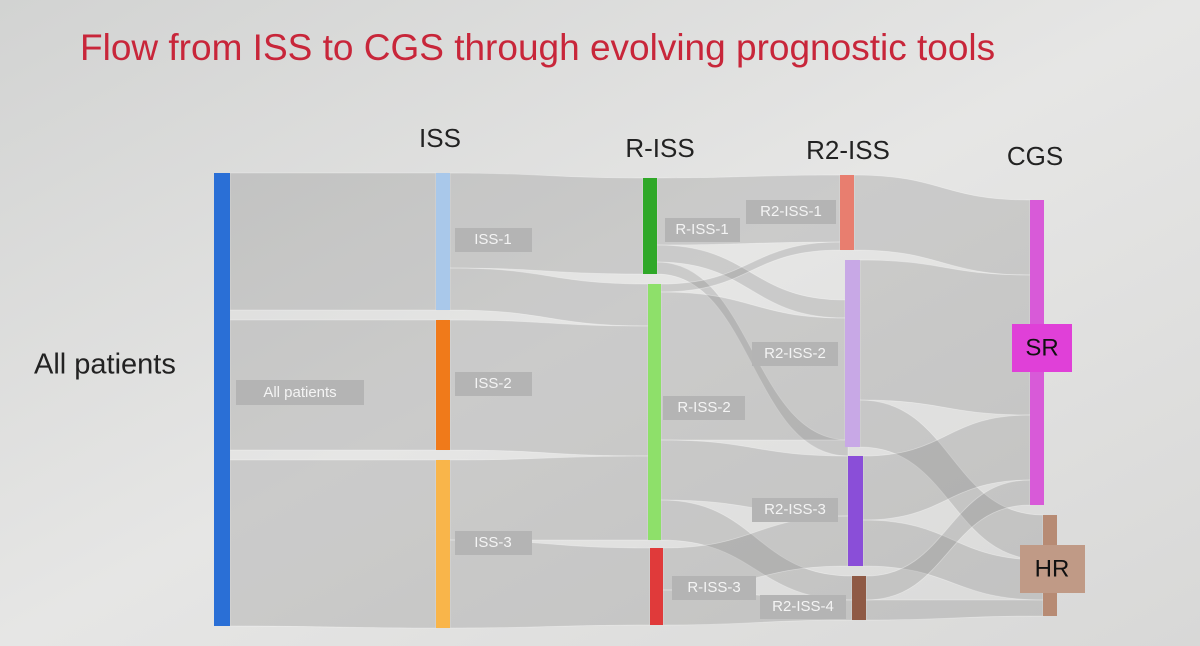  I want to click on node-label: R-ISS-1, so click(701, 229).